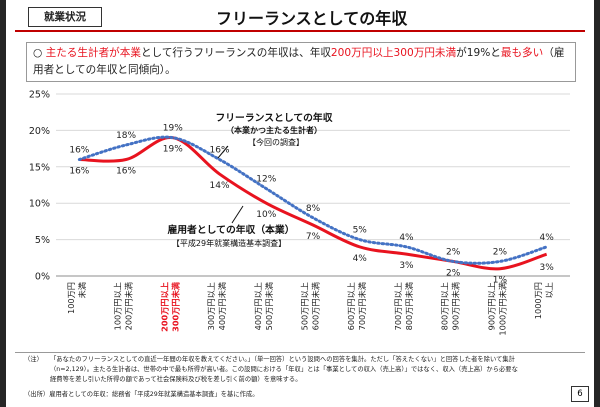 The height and width of the screenshot is (407, 600). What do you see at coordinates (141, 394) in the screenshot?
I see `source-note: （出所）雇用者としての年収：総務省「平成29年就業構造基本調査」を基に作成。` at bounding box center [141, 394].